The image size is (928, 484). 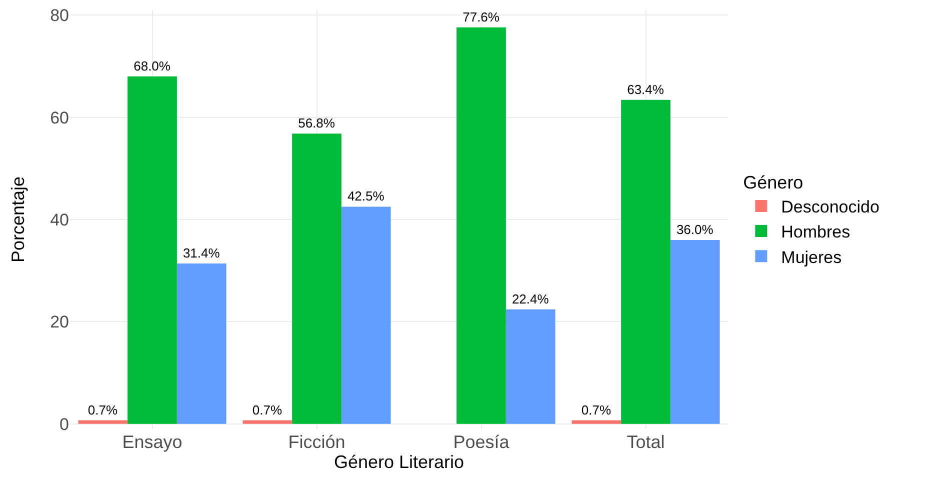 I want to click on y-tick-label: 80, so click(x=59, y=16).